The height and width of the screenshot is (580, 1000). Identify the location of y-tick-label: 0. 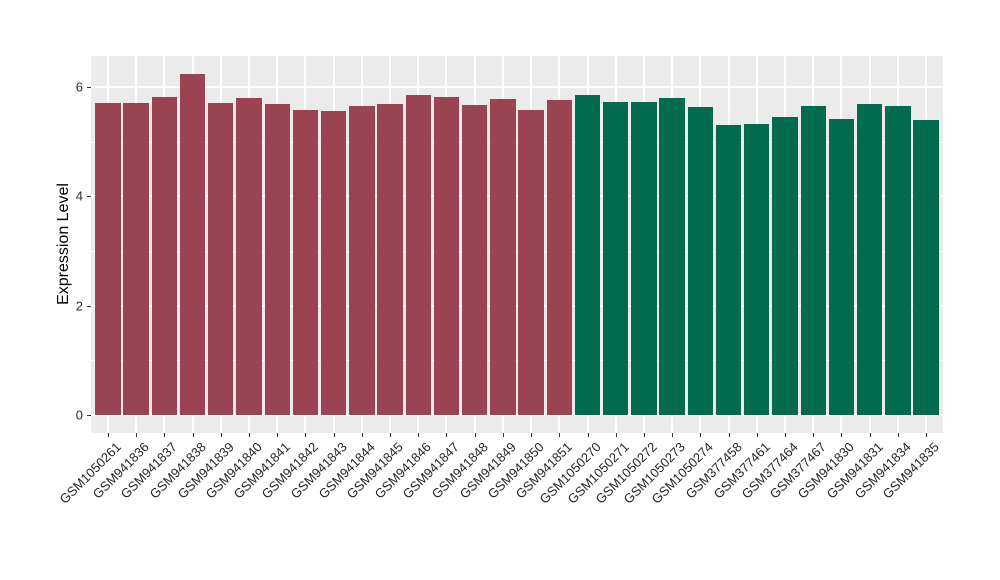
(79, 415).